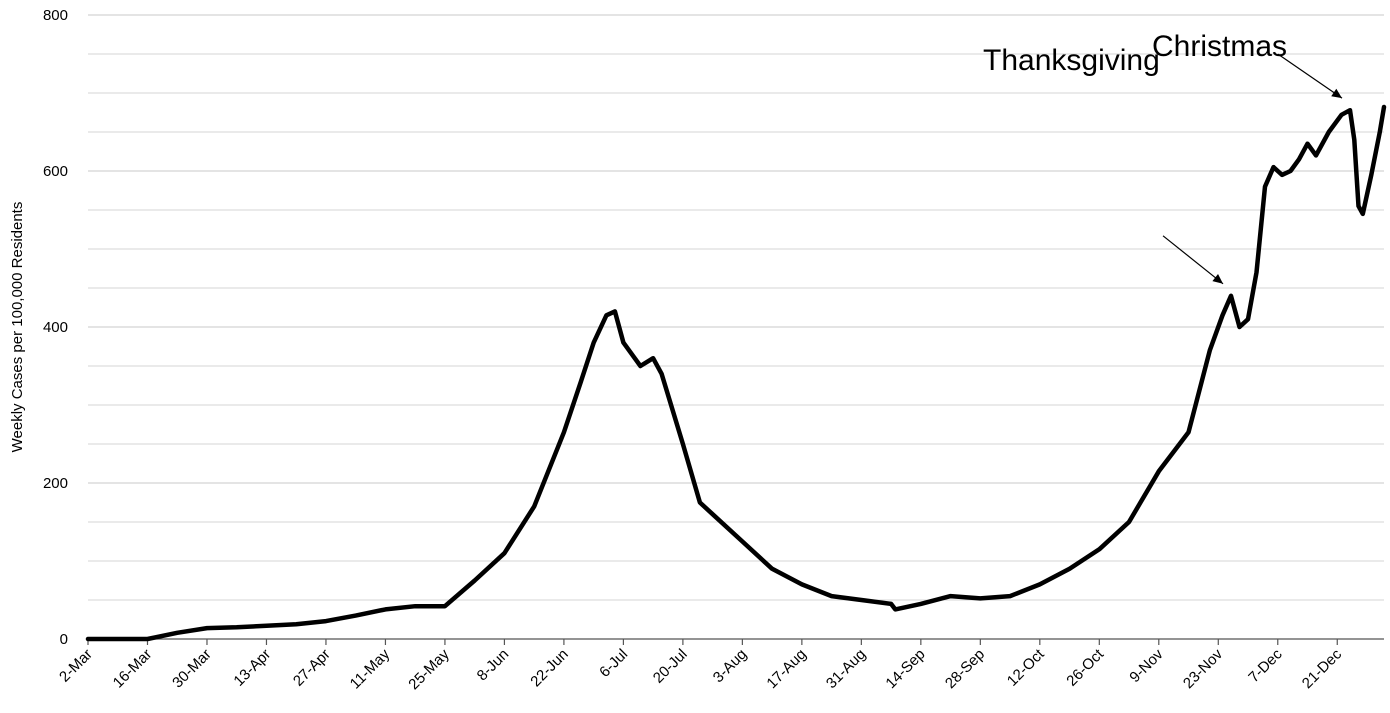 This screenshot has height=713, width=1390. What do you see at coordinates (133, 669) in the screenshot?
I see `x-tick-label: 16-Mar` at bounding box center [133, 669].